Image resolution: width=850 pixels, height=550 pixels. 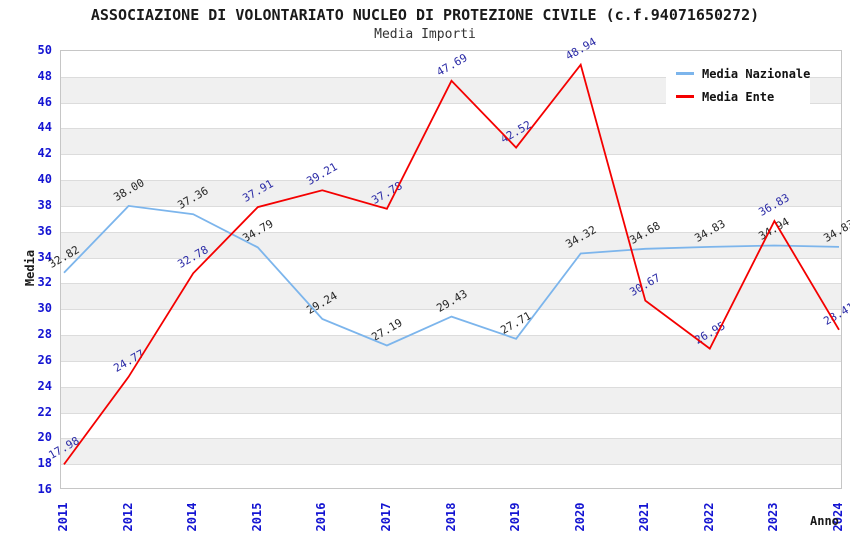 What do you see at coordinates (44, 308) in the screenshot?
I see `y-tick-label: 30` at bounding box center [44, 308].